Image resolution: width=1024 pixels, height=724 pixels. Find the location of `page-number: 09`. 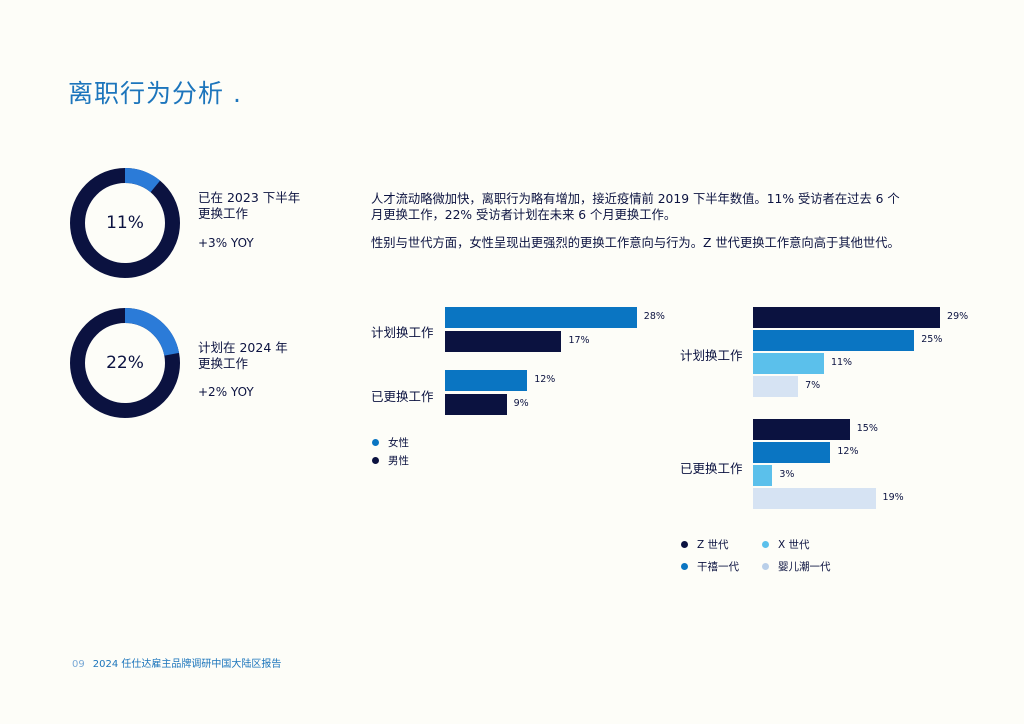

page-number: 09 is located at coordinates (78, 664).